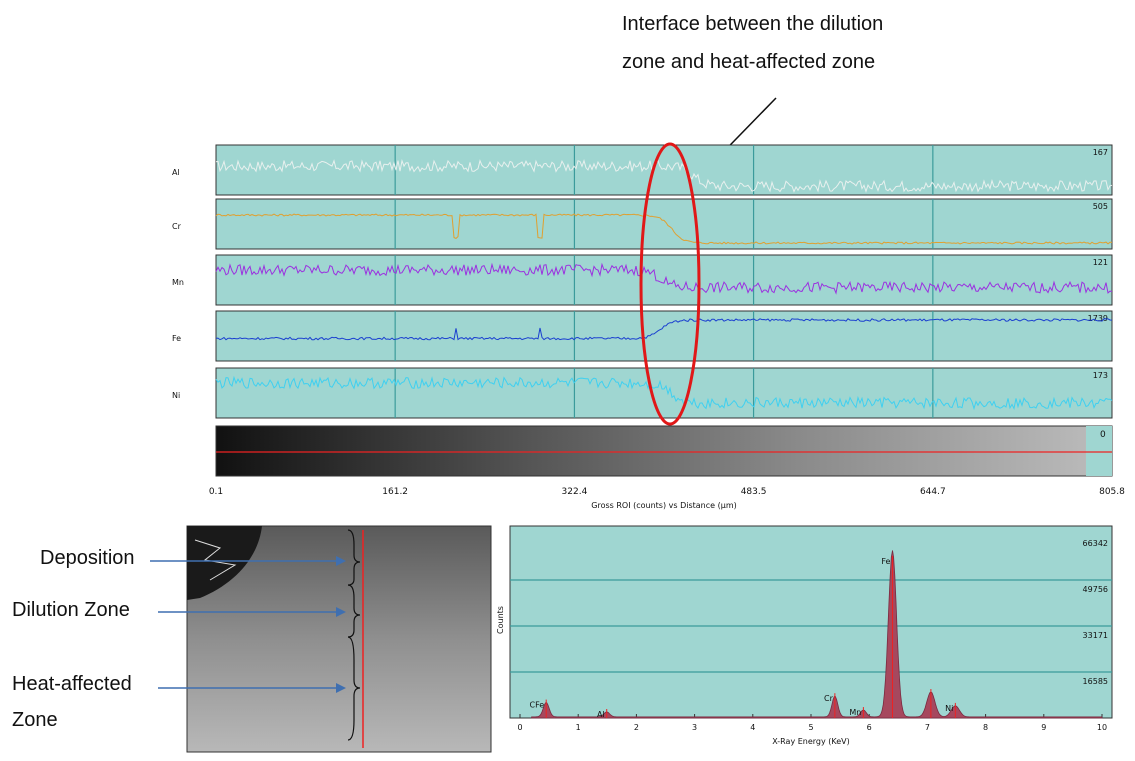 The height and width of the screenshot is (761, 1135). What do you see at coordinates (636, 727) in the screenshot?
I see `spectrum-x-tick: 2` at bounding box center [636, 727].